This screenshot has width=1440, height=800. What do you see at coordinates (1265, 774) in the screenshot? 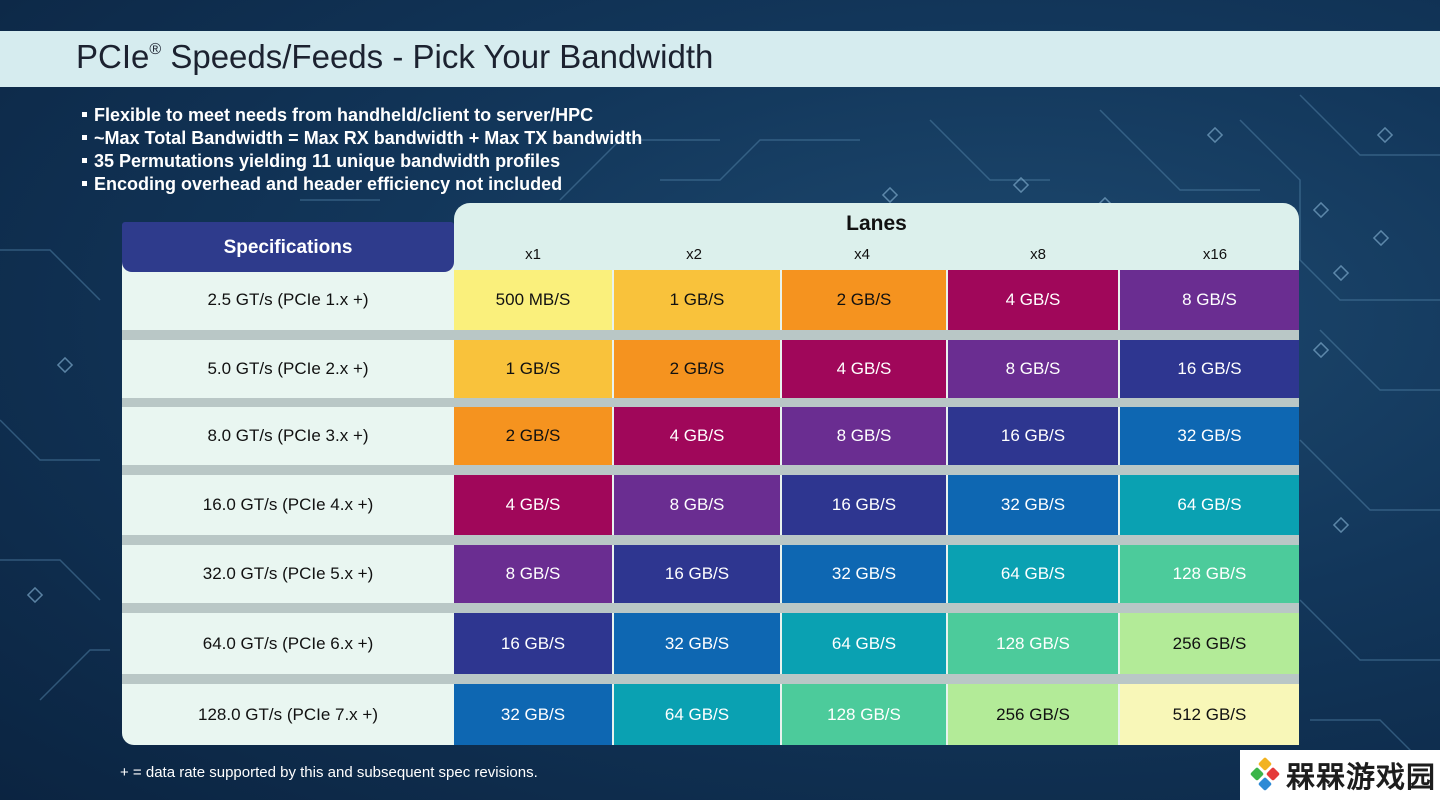
I see `colorful-logo-icon` at bounding box center [1265, 774].